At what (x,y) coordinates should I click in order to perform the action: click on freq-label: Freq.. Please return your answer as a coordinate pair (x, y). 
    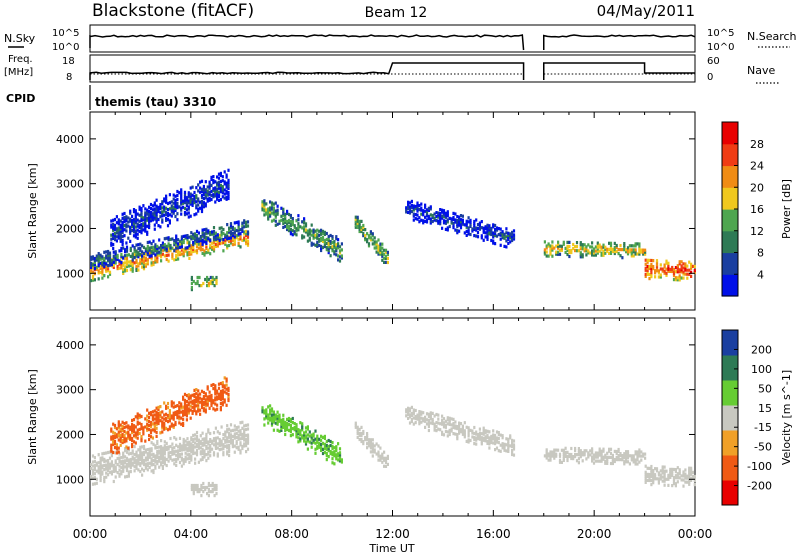
    Looking at the image, I should click on (20, 59).